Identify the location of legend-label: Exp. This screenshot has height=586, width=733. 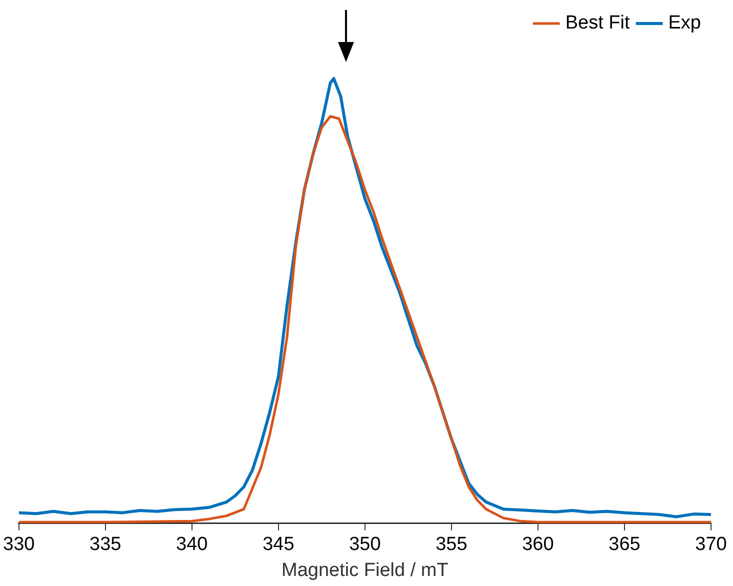
(685, 23).